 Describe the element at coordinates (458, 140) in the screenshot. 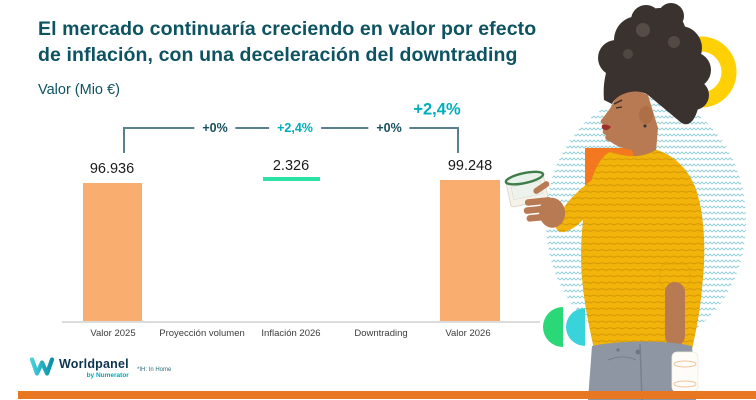

I see `bracket-right-tick` at that location.